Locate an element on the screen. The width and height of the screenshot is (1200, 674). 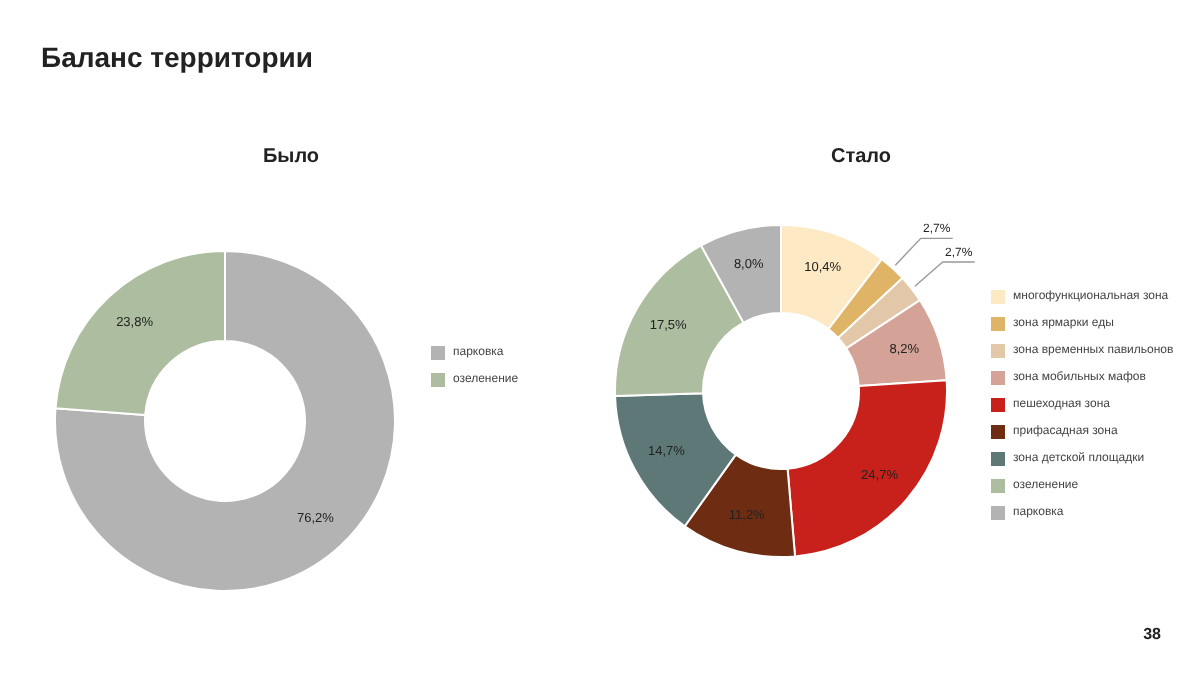
chart-title: Было is located at coordinates (291, 157).